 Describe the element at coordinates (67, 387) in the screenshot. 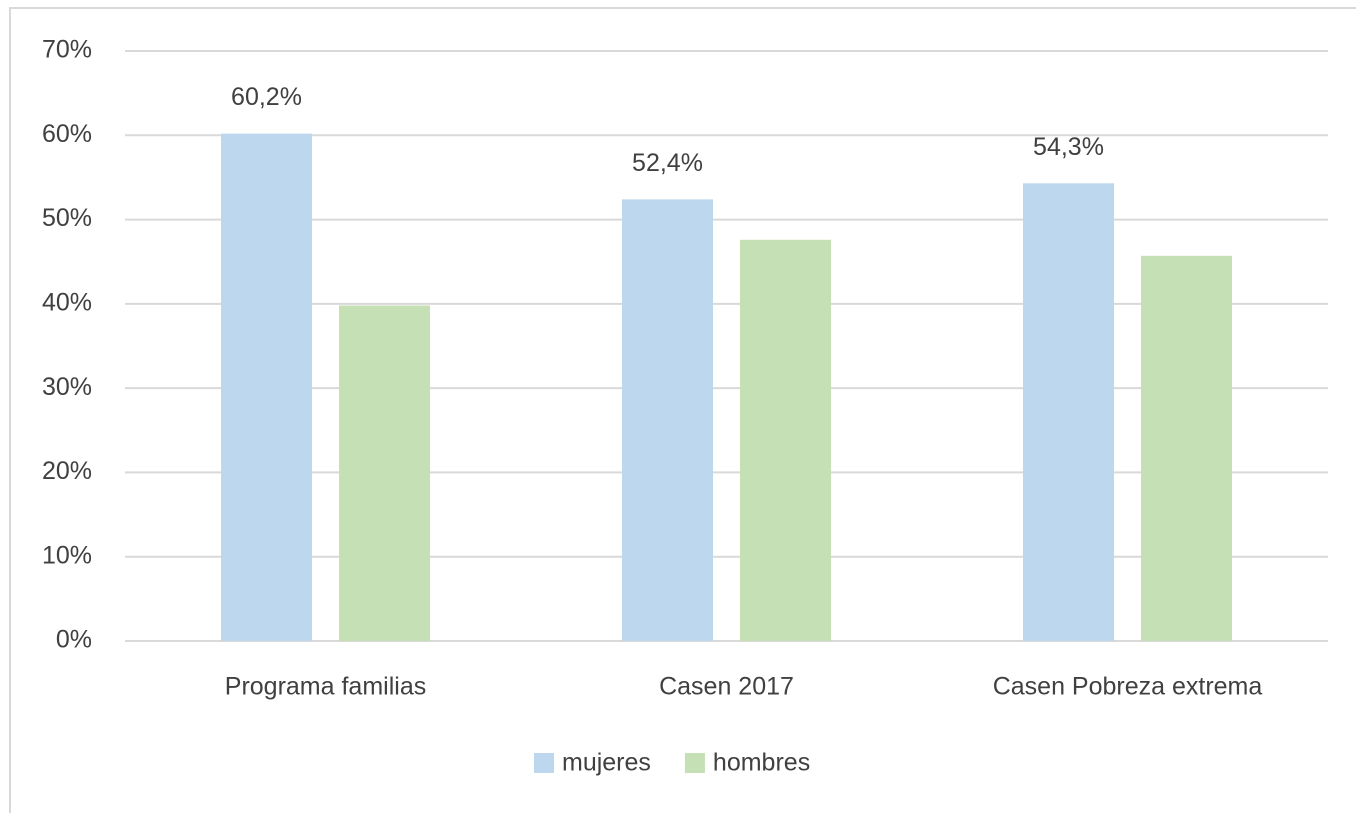

I see `y-tick-label: 30%` at that location.